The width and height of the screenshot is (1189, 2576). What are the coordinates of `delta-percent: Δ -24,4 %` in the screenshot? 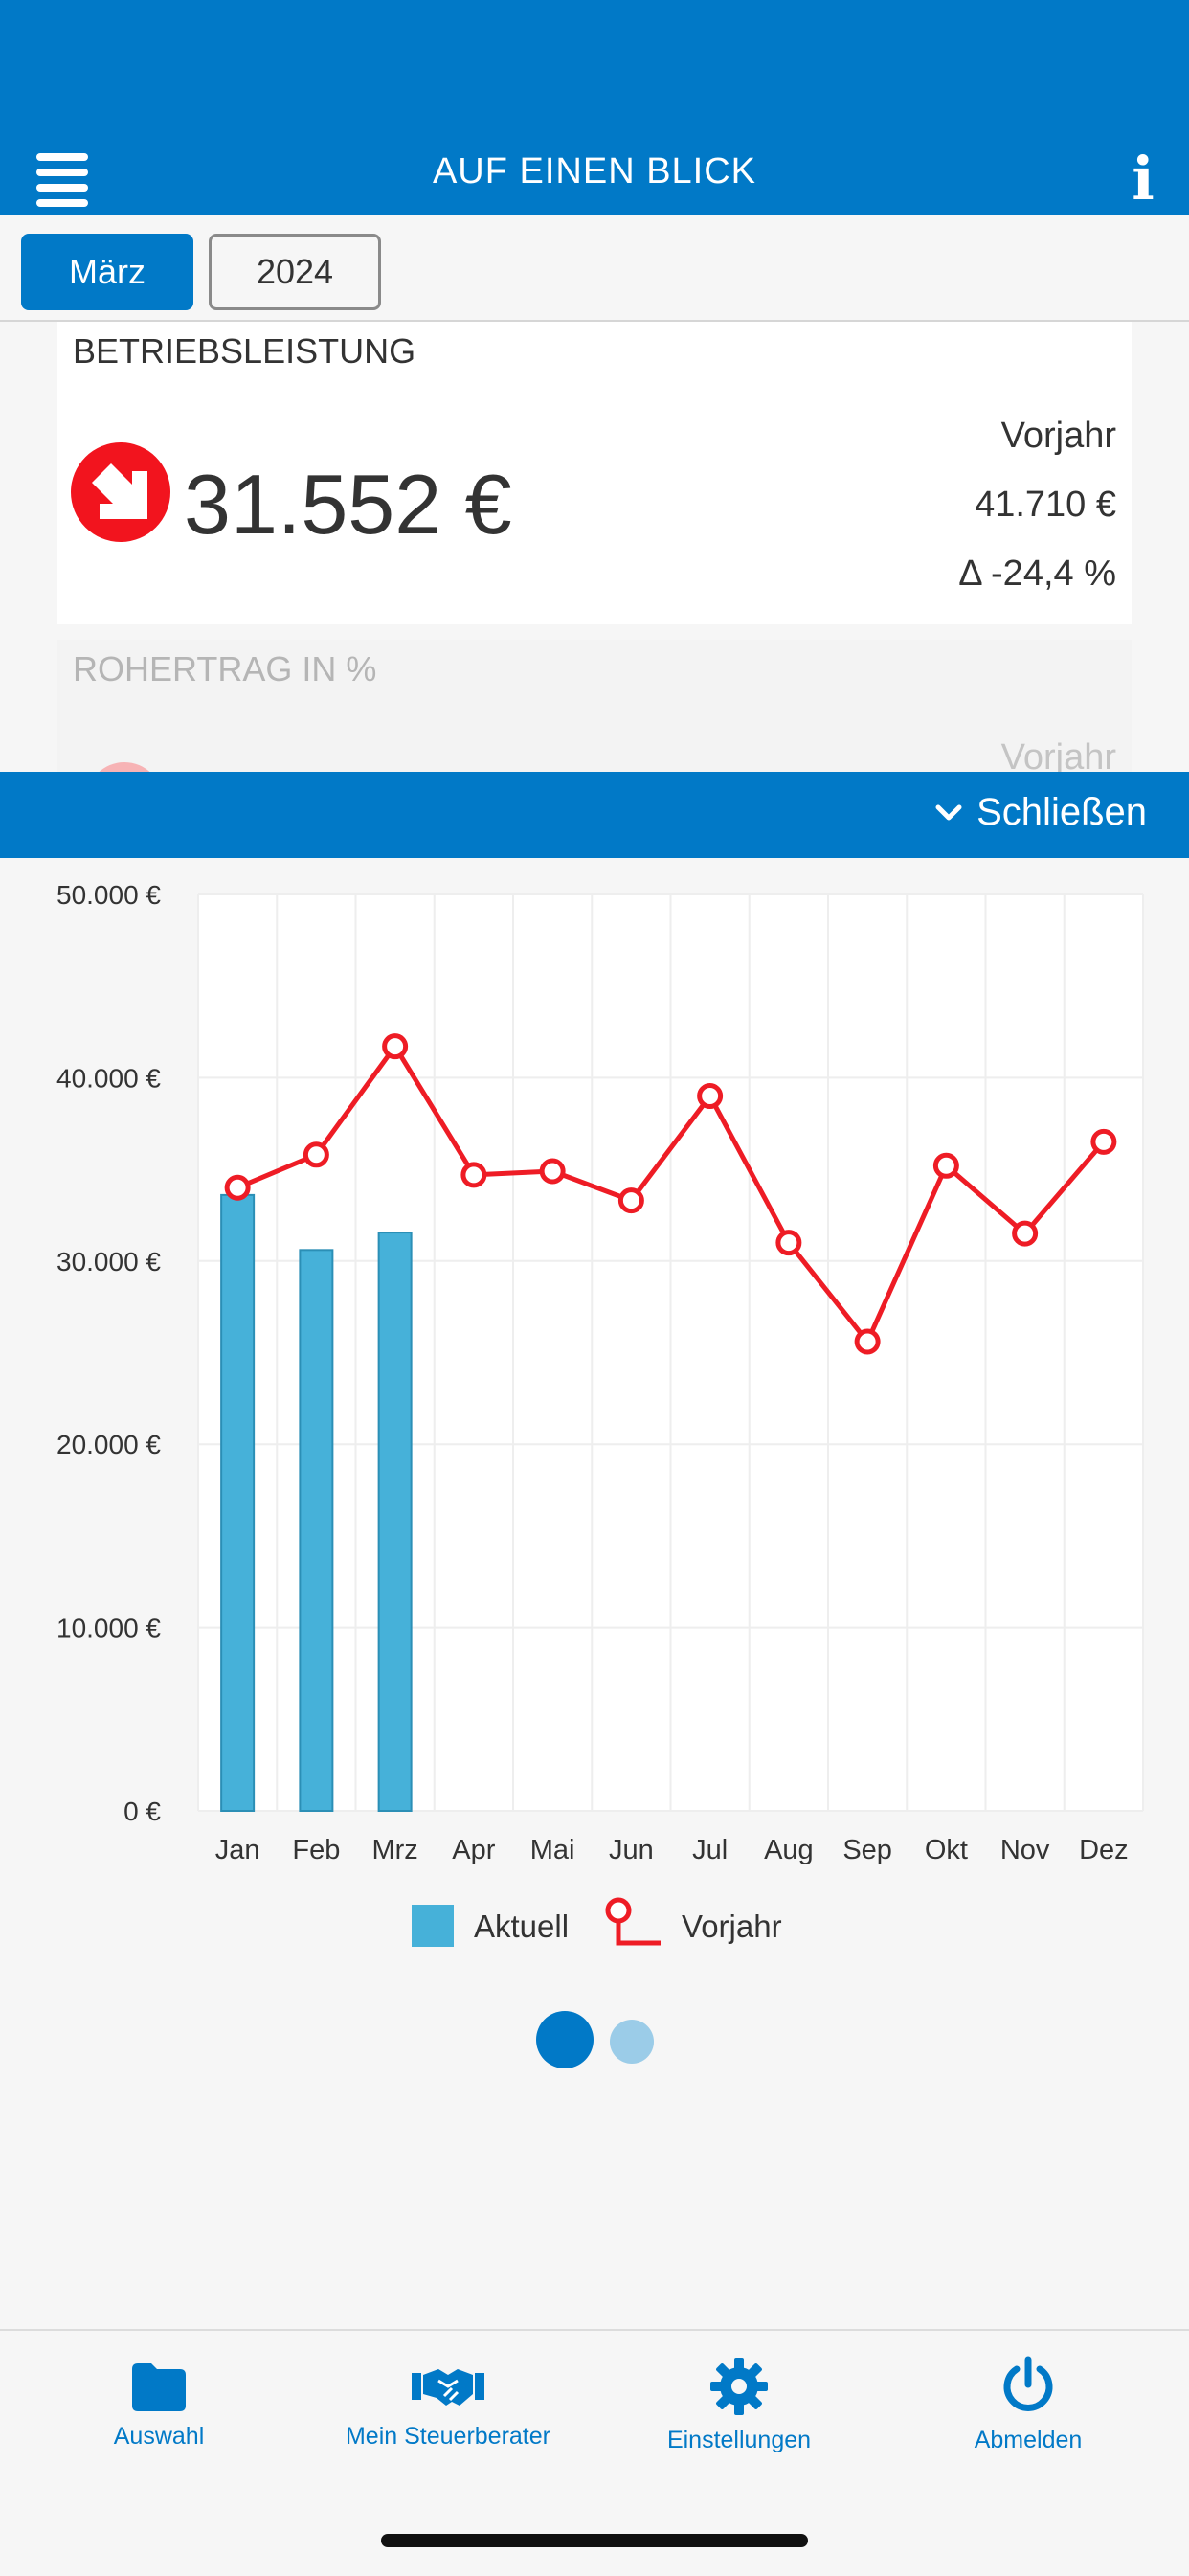 It's located at (1037, 574).